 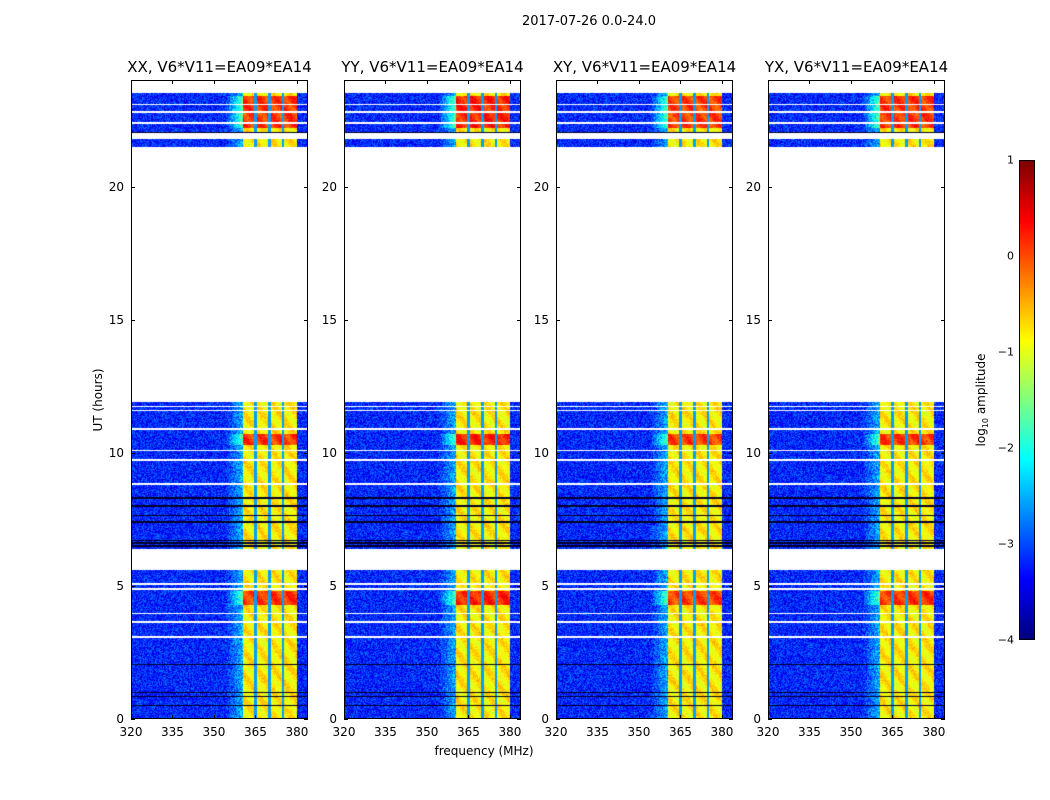 I want to click on panel-title: XX, V6*V11=EA09*EA14, so click(x=219, y=67).